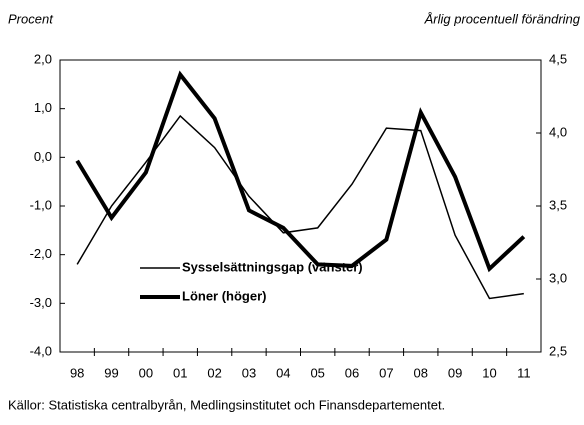 The width and height of the screenshot is (584, 425). Describe the element at coordinates (386, 372) in the screenshot. I see `x-tick-label: 07` at that location.